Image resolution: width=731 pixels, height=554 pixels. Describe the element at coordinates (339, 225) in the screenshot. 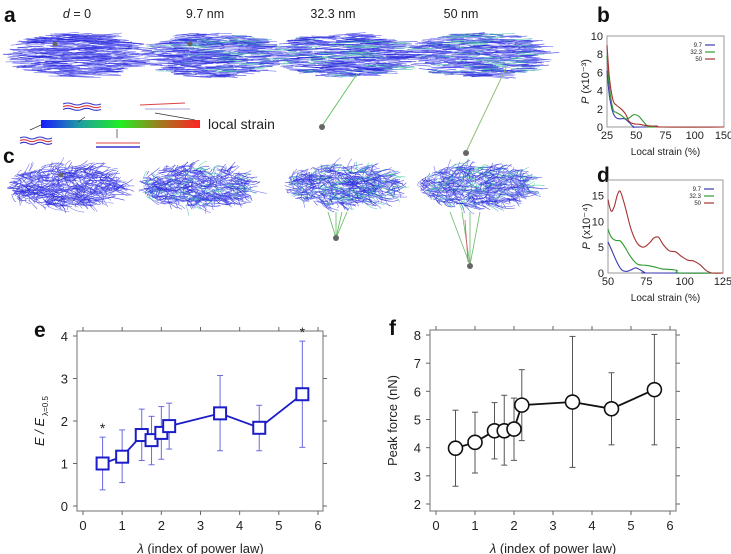

I see `stretched-fiber` at that location.